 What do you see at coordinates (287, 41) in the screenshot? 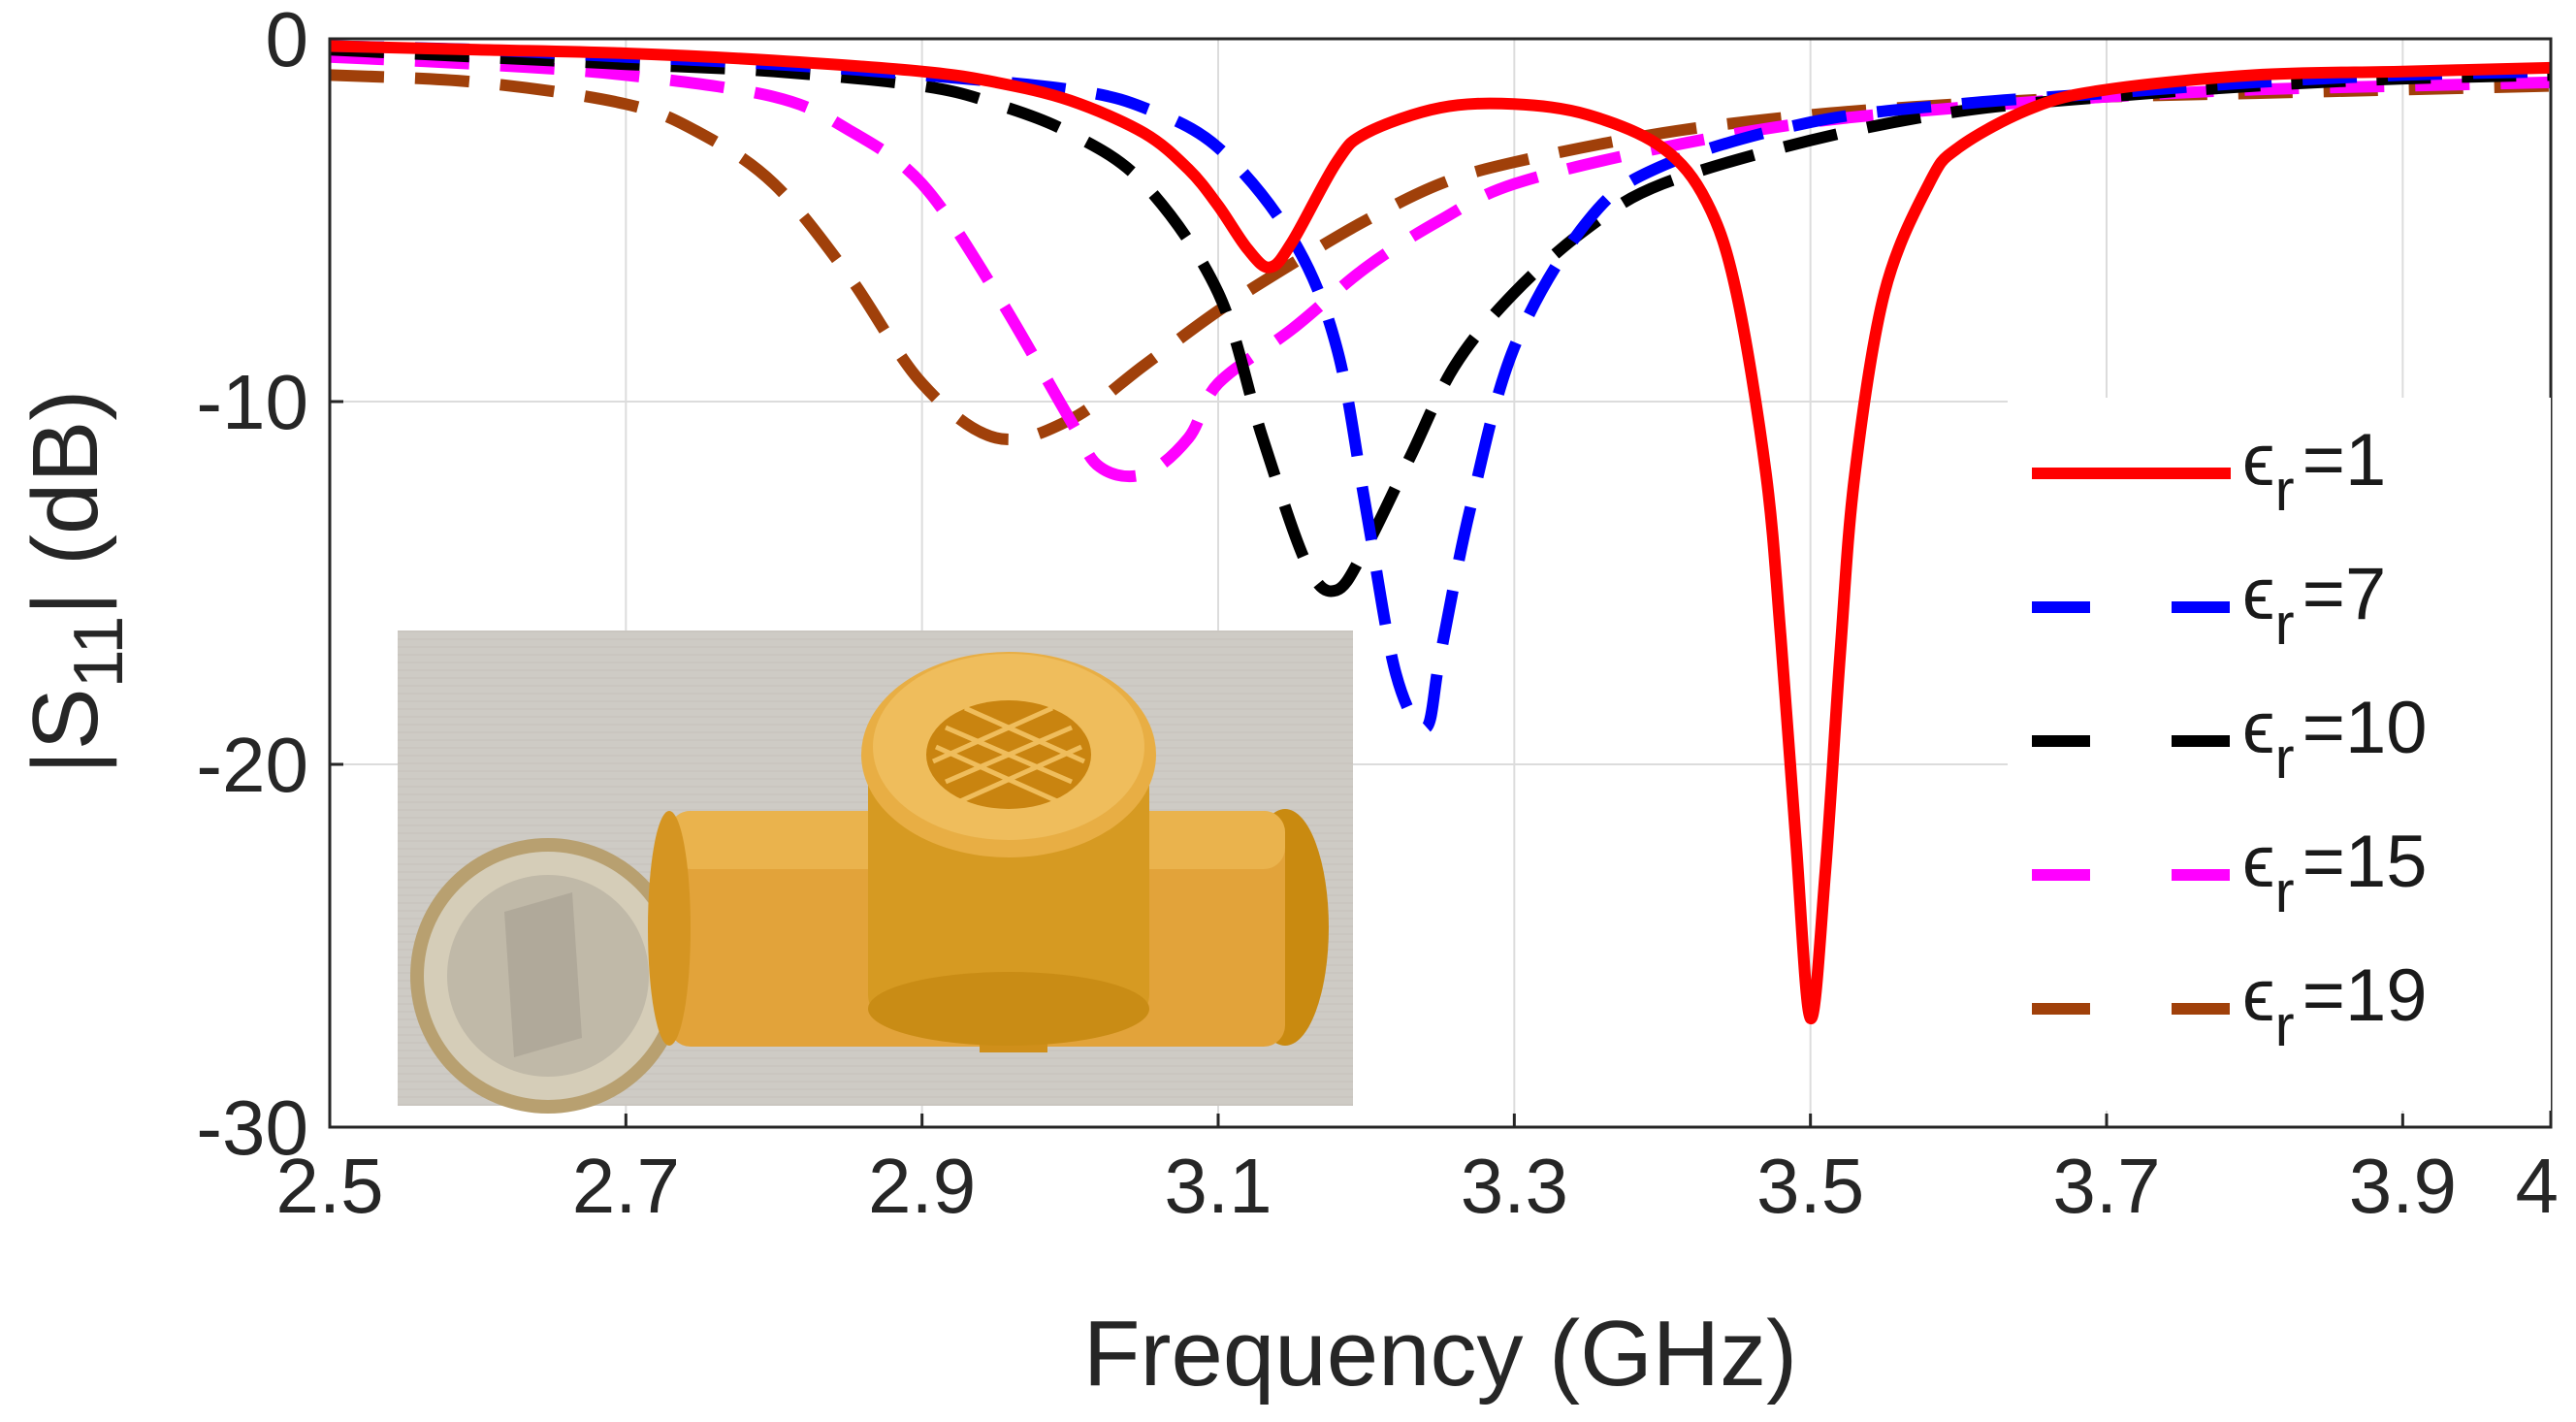
I see `y-tick-label: 0` at bounding box center [287, 41].